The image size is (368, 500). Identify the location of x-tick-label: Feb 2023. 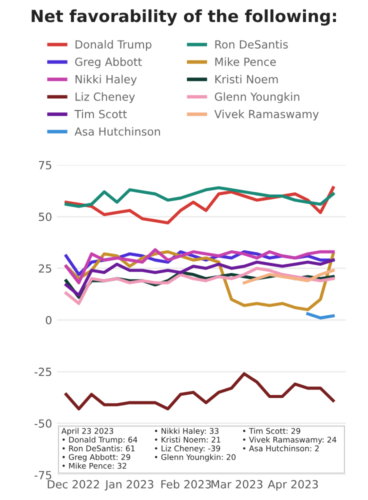
(186, 484).